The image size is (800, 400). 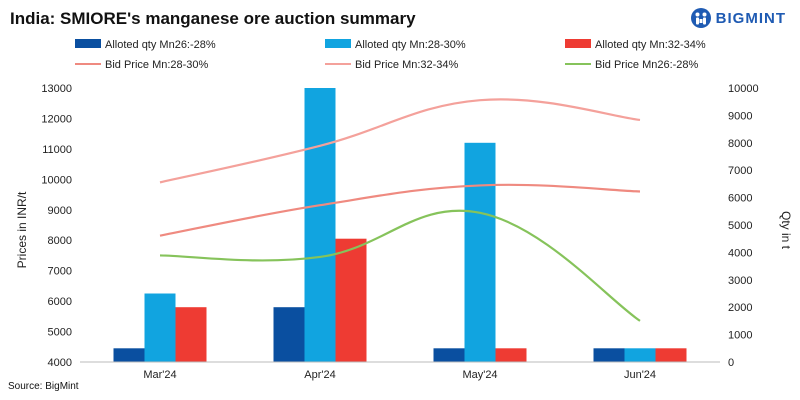 What do you see at coordinates (410, 45) in the screenshot?
I see `legend-label-bar-2: Alloted qty Mn:28-30%` at bounding box center [410, 45].